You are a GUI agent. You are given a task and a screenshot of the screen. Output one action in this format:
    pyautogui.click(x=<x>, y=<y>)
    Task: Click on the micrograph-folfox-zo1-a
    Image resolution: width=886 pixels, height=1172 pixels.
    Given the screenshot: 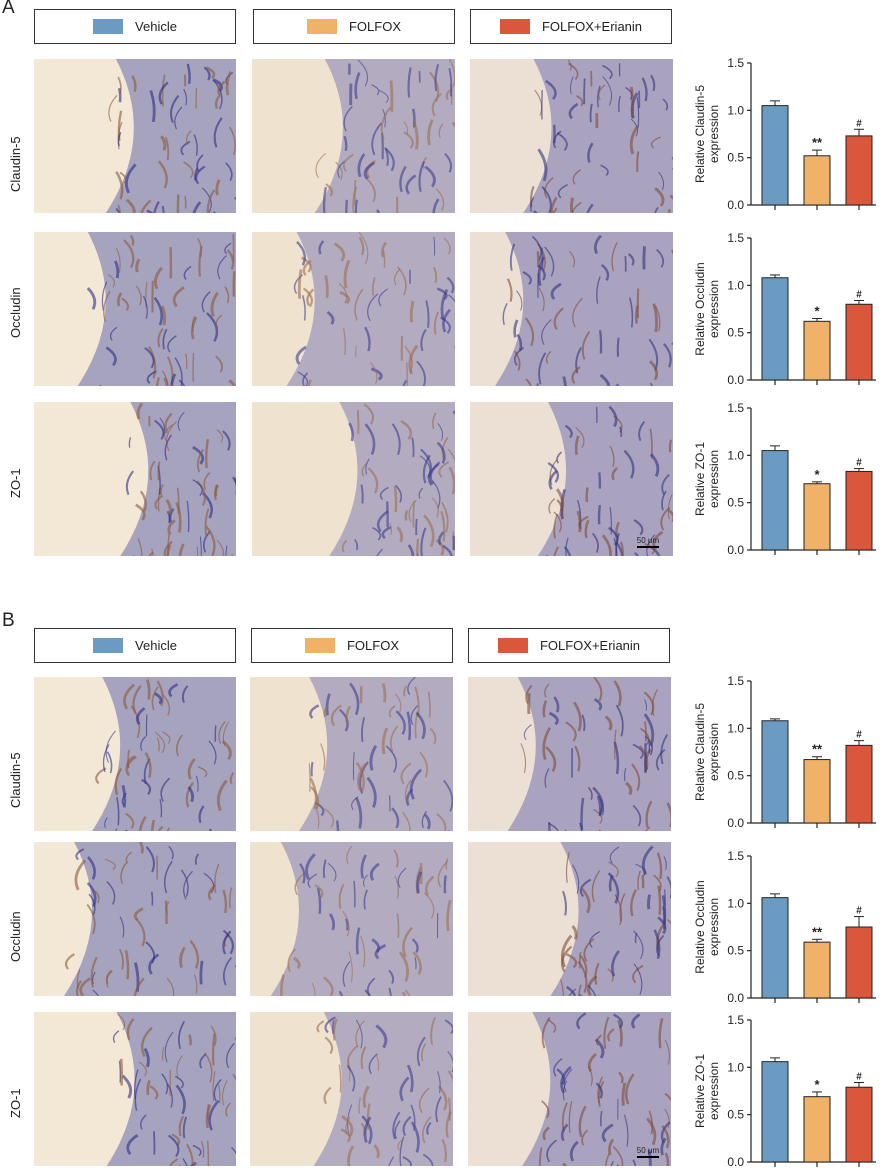 What is the action you would take?
    pyautogui.click(x=353, y=479)
    